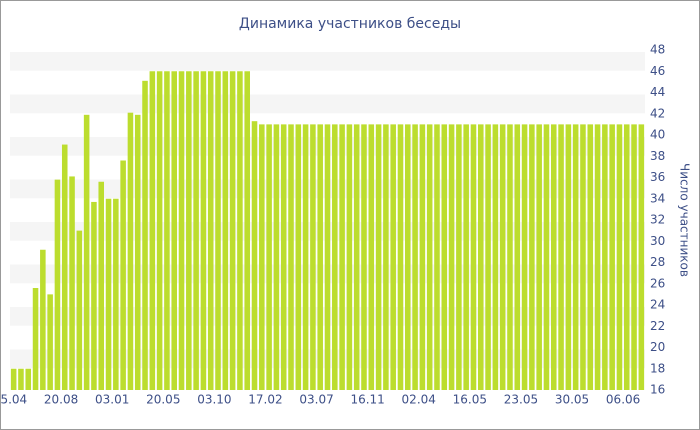 The width and height of the screenshot is (700, 430). Describe the element at coordinates (350, 24) in the screenshot. I see `chart-title: Динамика участников беседы` at that location.